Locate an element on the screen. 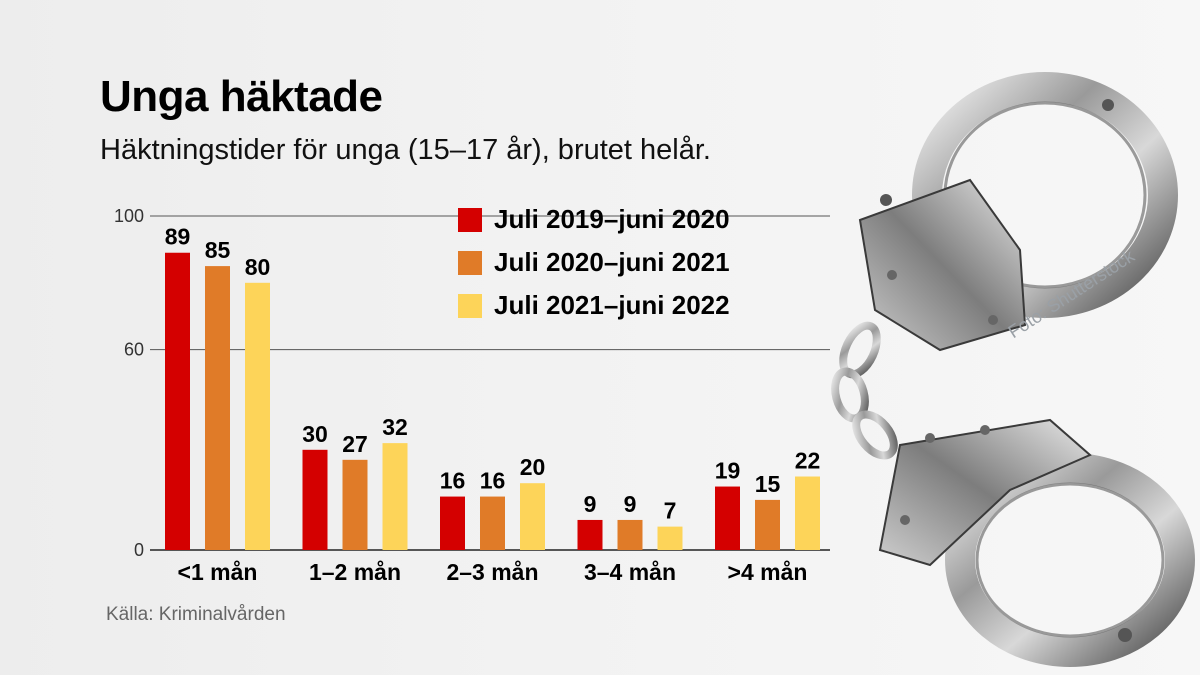 The width and height of the screenshot is (1200, 675). data-label: 30 is located at coordinates (315, 434).